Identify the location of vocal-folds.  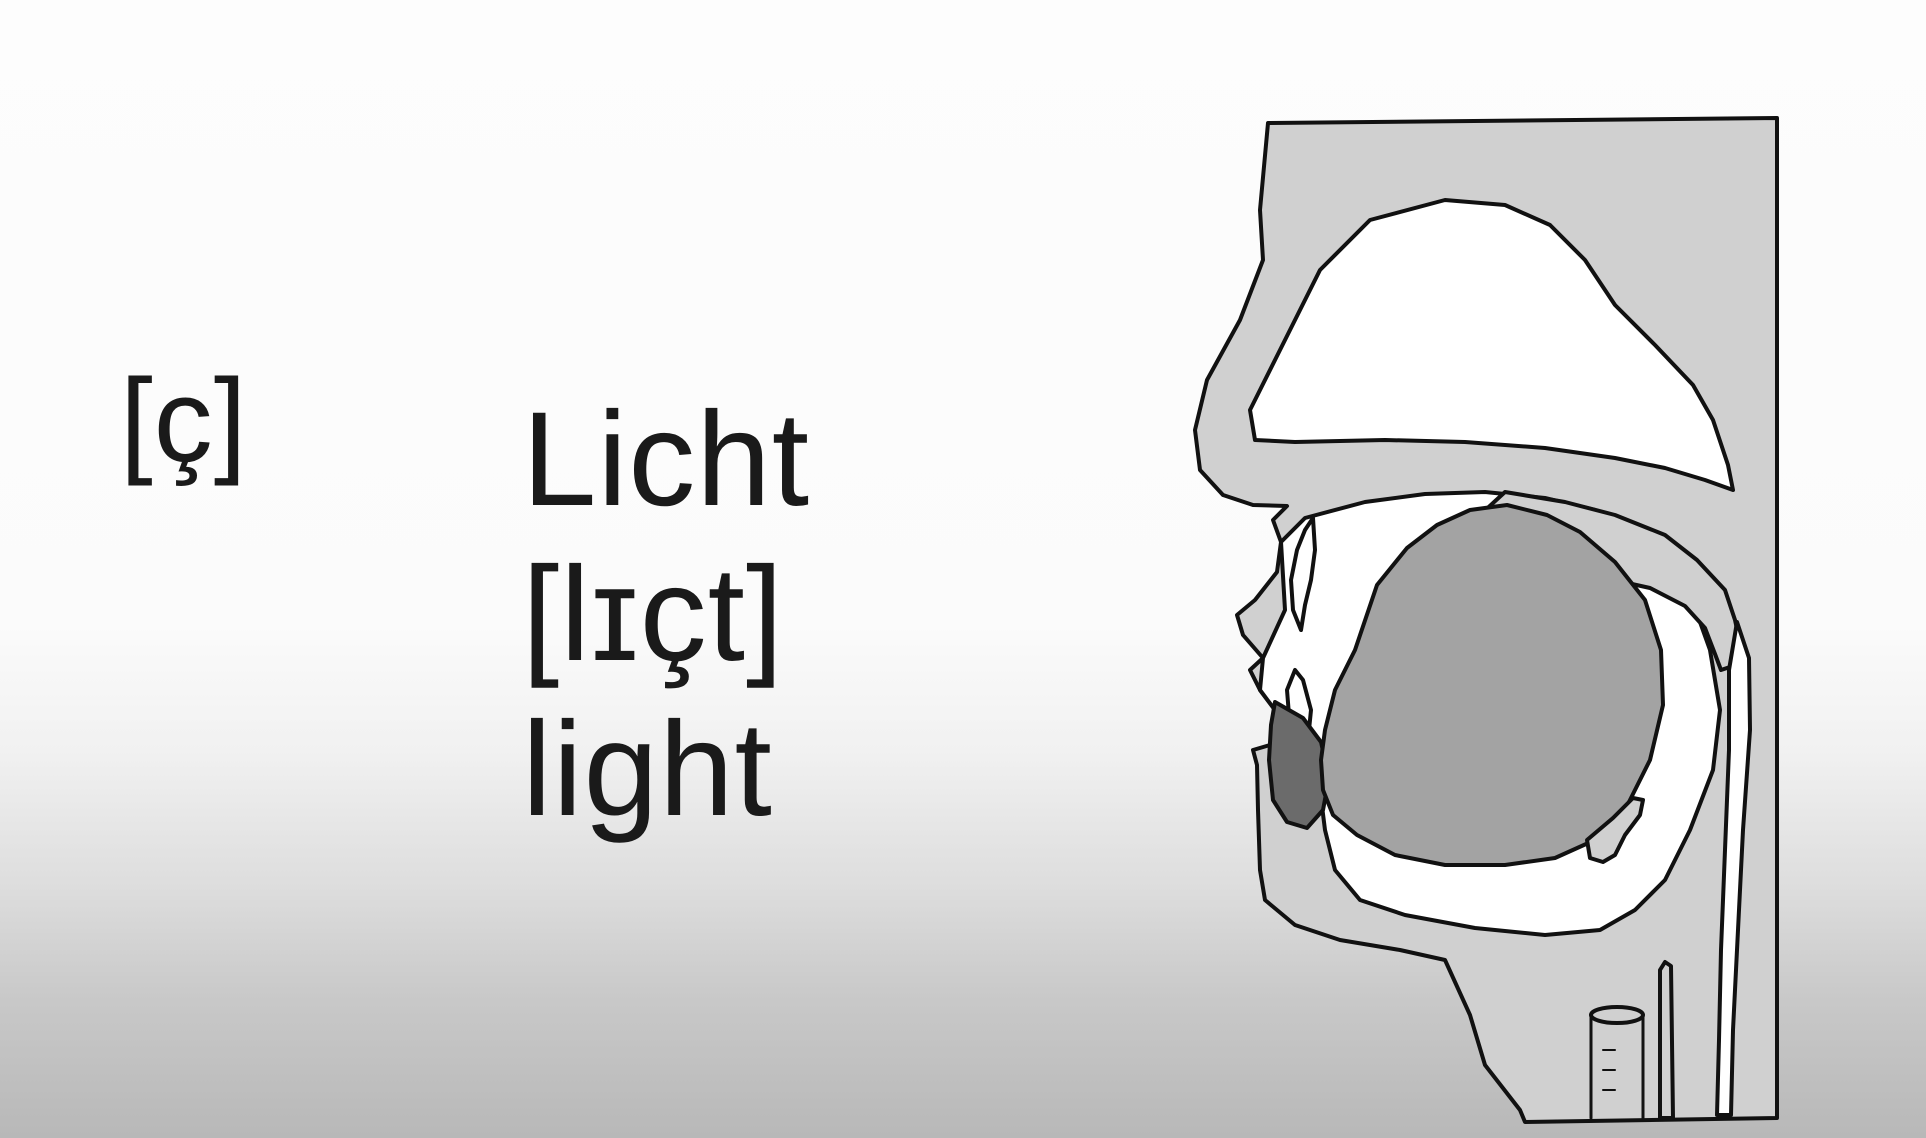
(1617, 1015).